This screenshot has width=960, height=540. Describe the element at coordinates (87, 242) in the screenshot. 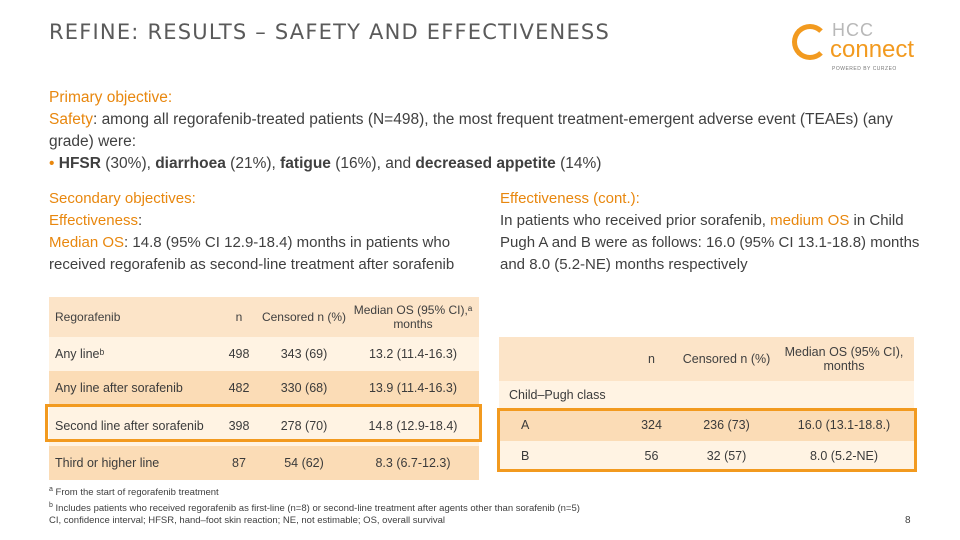

I see `median-os-label: Median OS` at that location.